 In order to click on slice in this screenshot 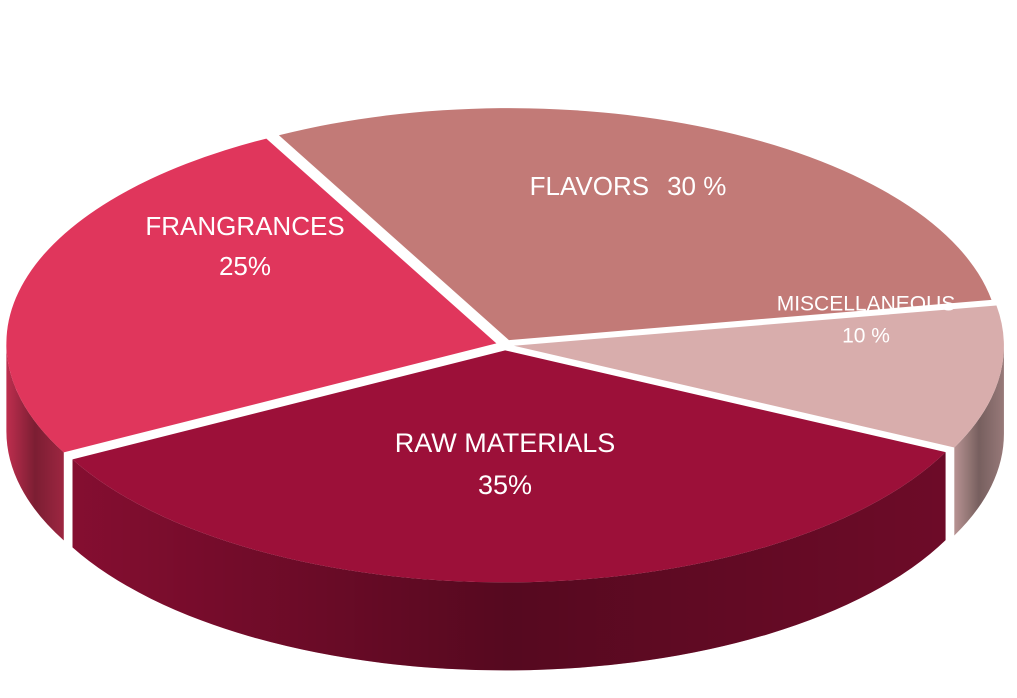, I will do `click(758, 376)`.